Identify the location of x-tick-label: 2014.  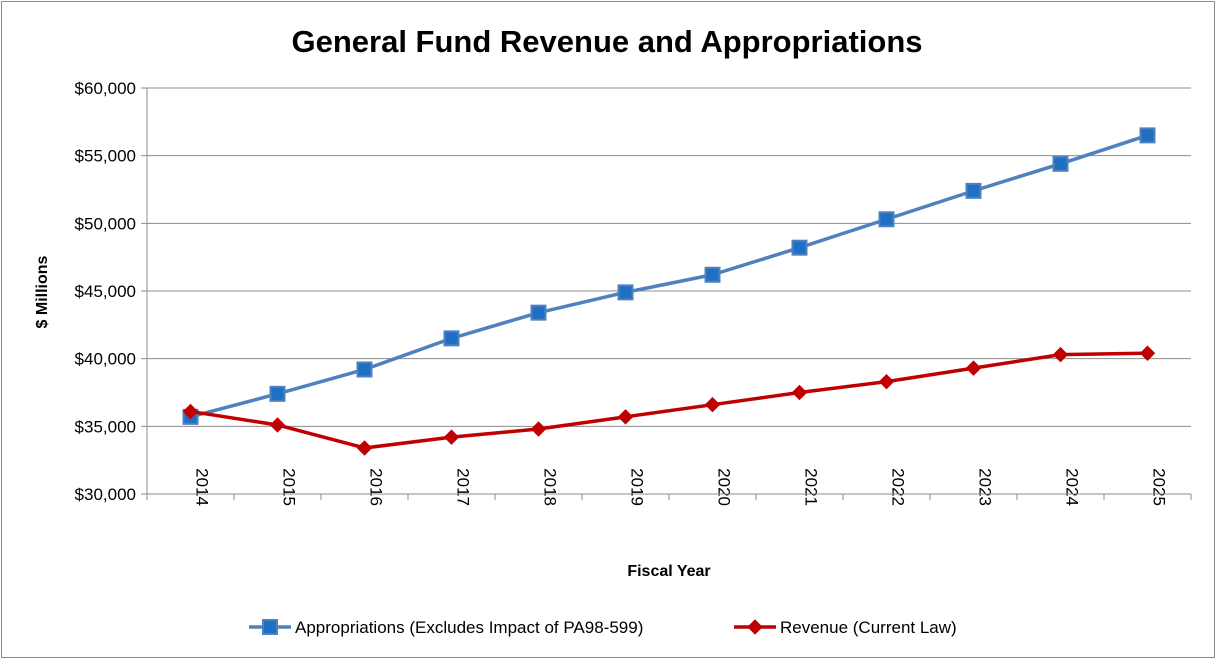
(202, 487).